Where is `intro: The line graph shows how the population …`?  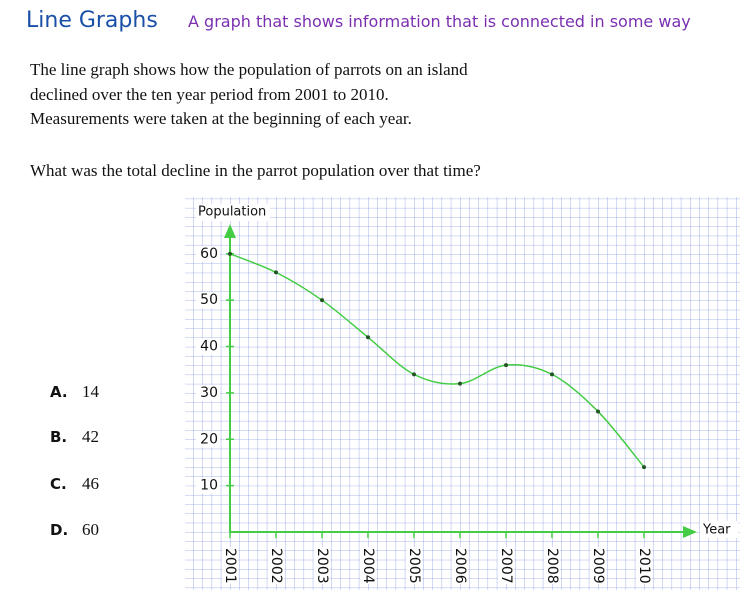 intro: The line graph shows how the population … is located at coordinates (249, 95).